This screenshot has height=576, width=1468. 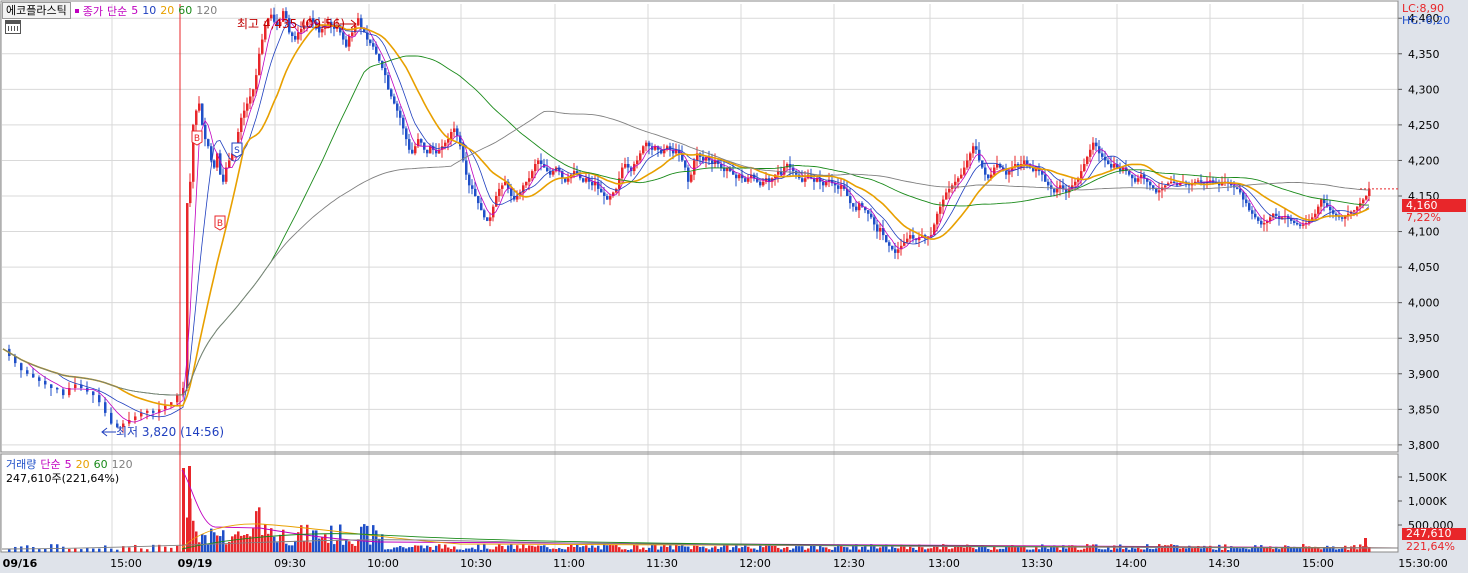 I want to click on calendar-icon, so click(x=13, y=27).